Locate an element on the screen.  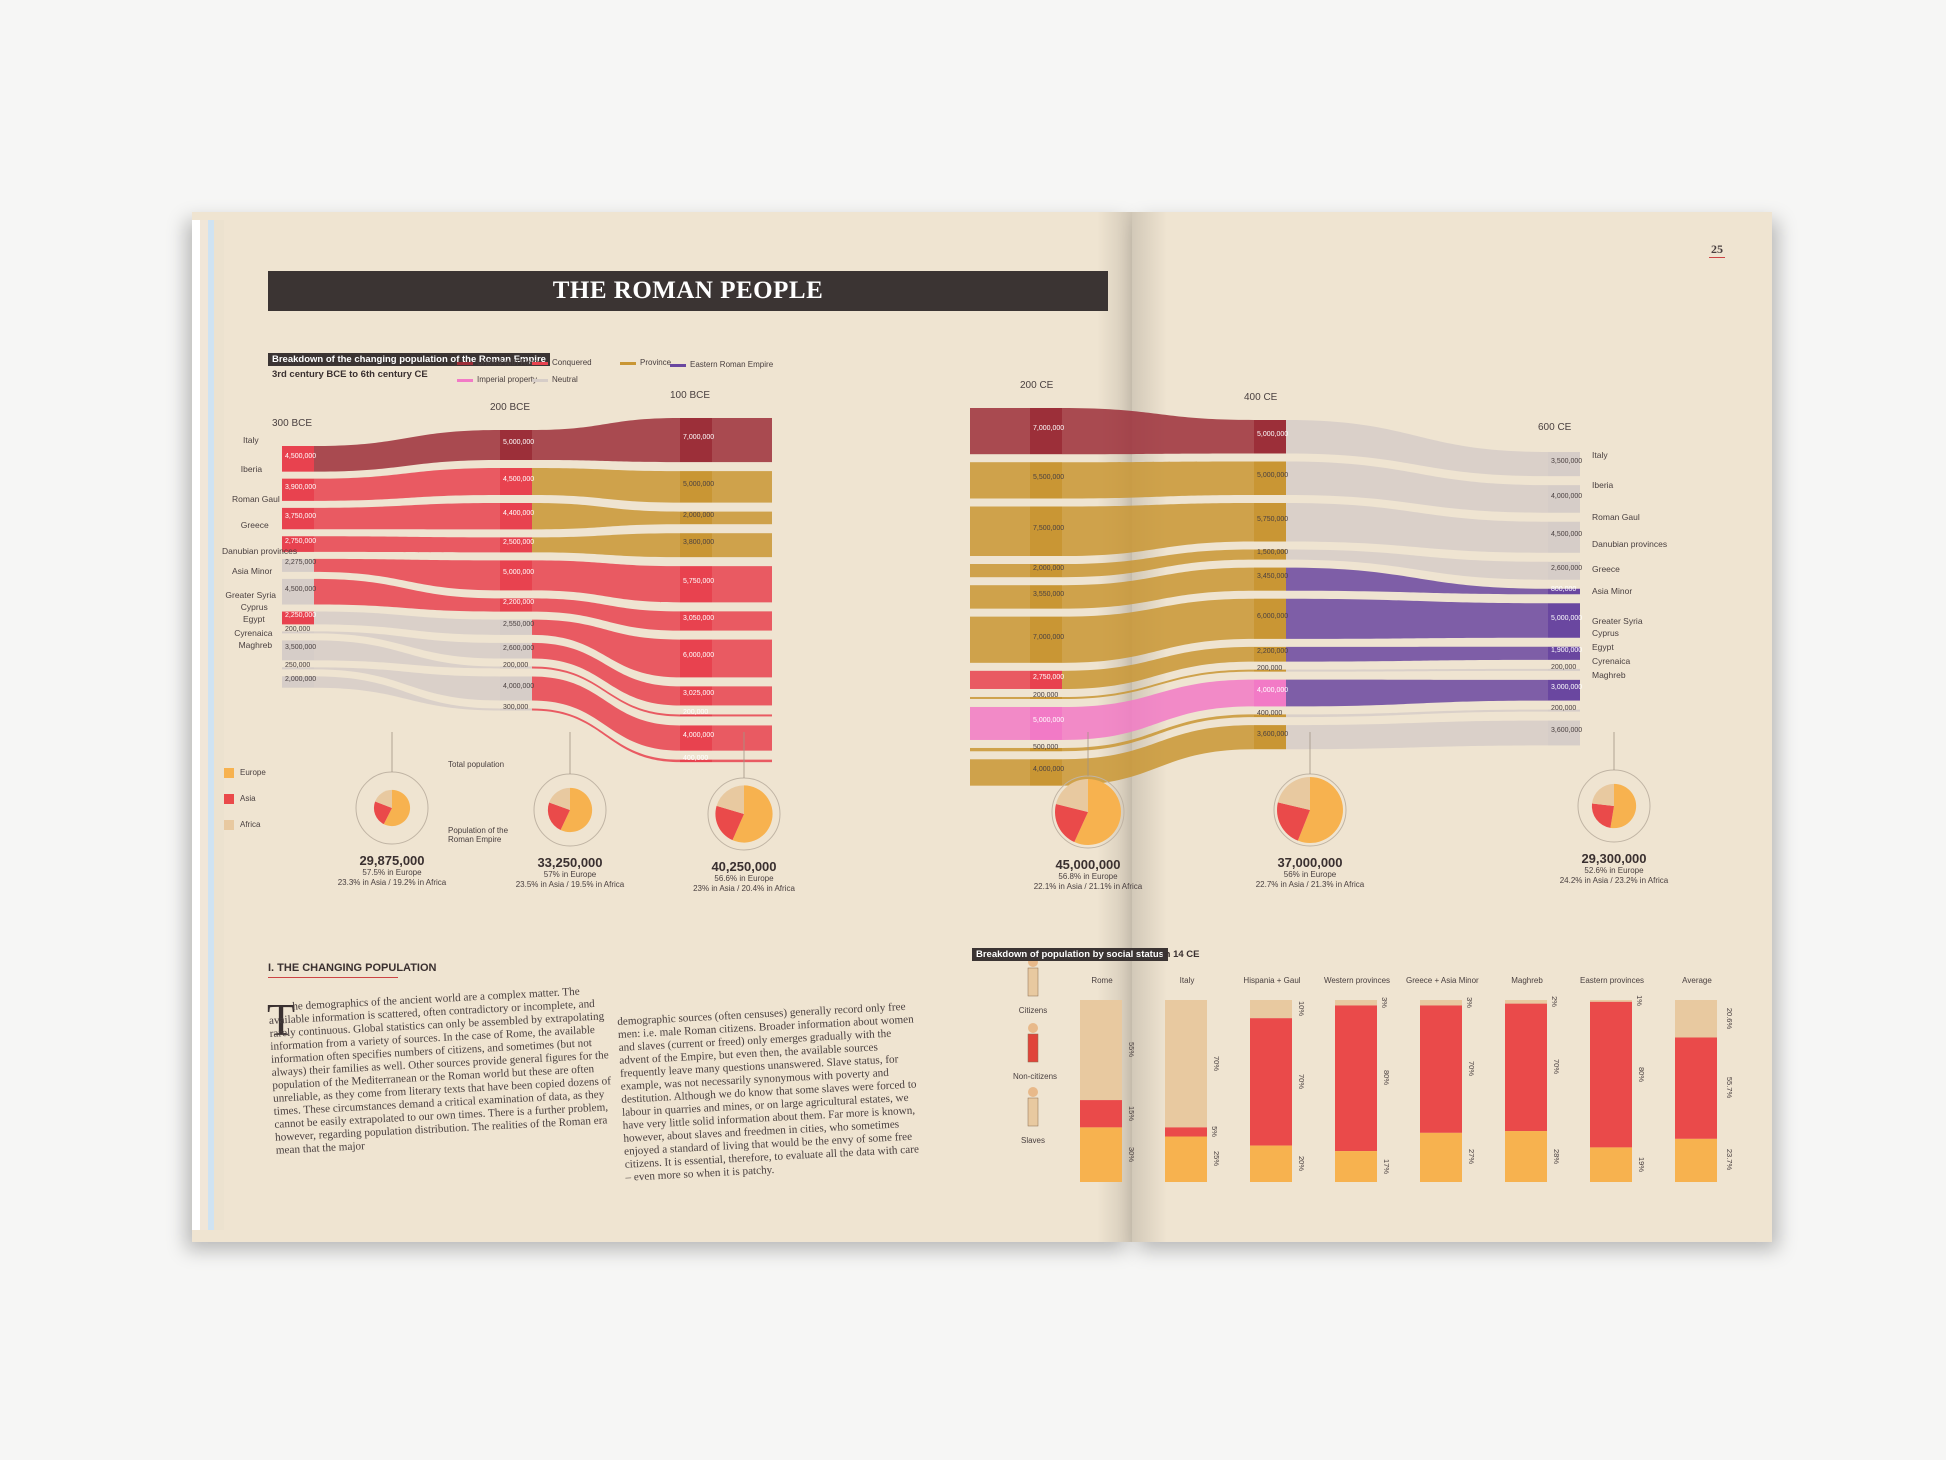
flow-value-label: 3,900,000 is located at coordinates (301, 487).